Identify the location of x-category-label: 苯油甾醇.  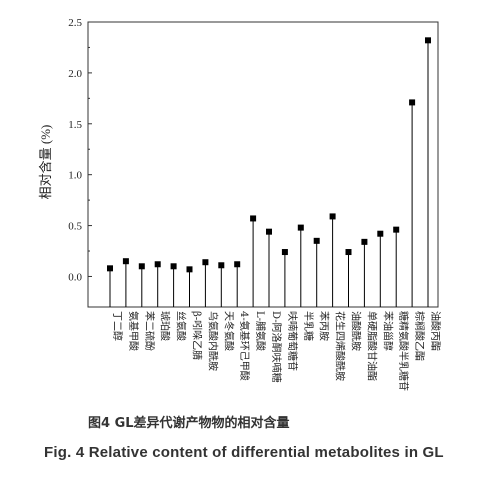
(387, 331).